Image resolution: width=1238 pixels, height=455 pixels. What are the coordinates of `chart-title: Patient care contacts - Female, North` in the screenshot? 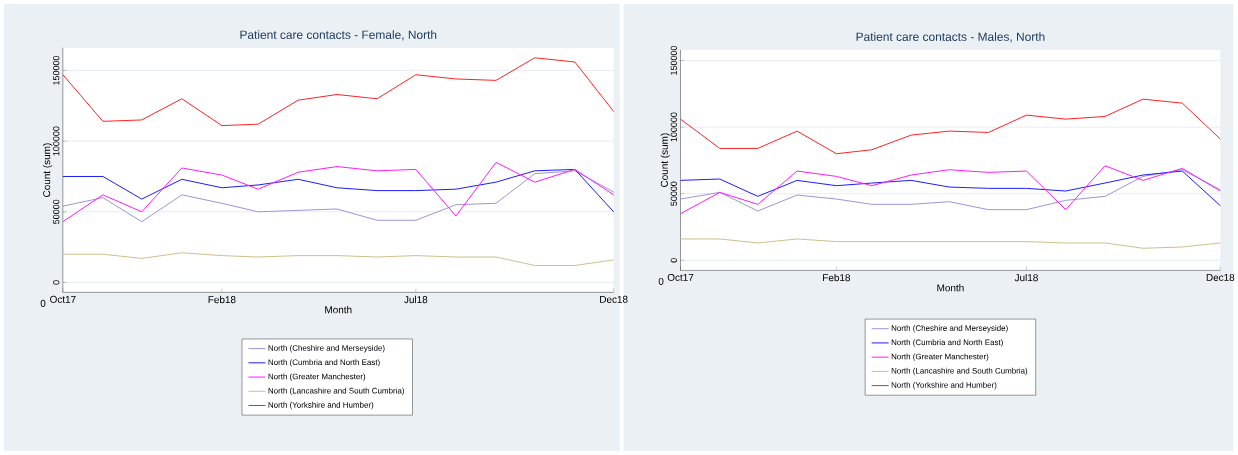 It's located at (338, 35).